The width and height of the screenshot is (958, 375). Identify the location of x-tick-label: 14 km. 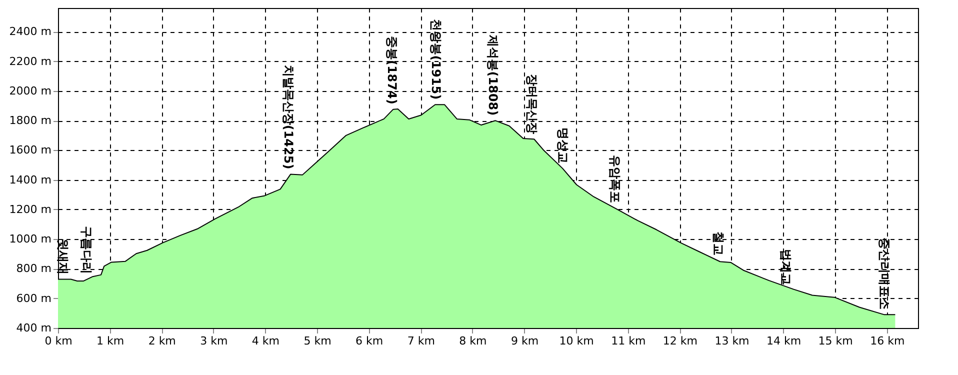
(784, 341).